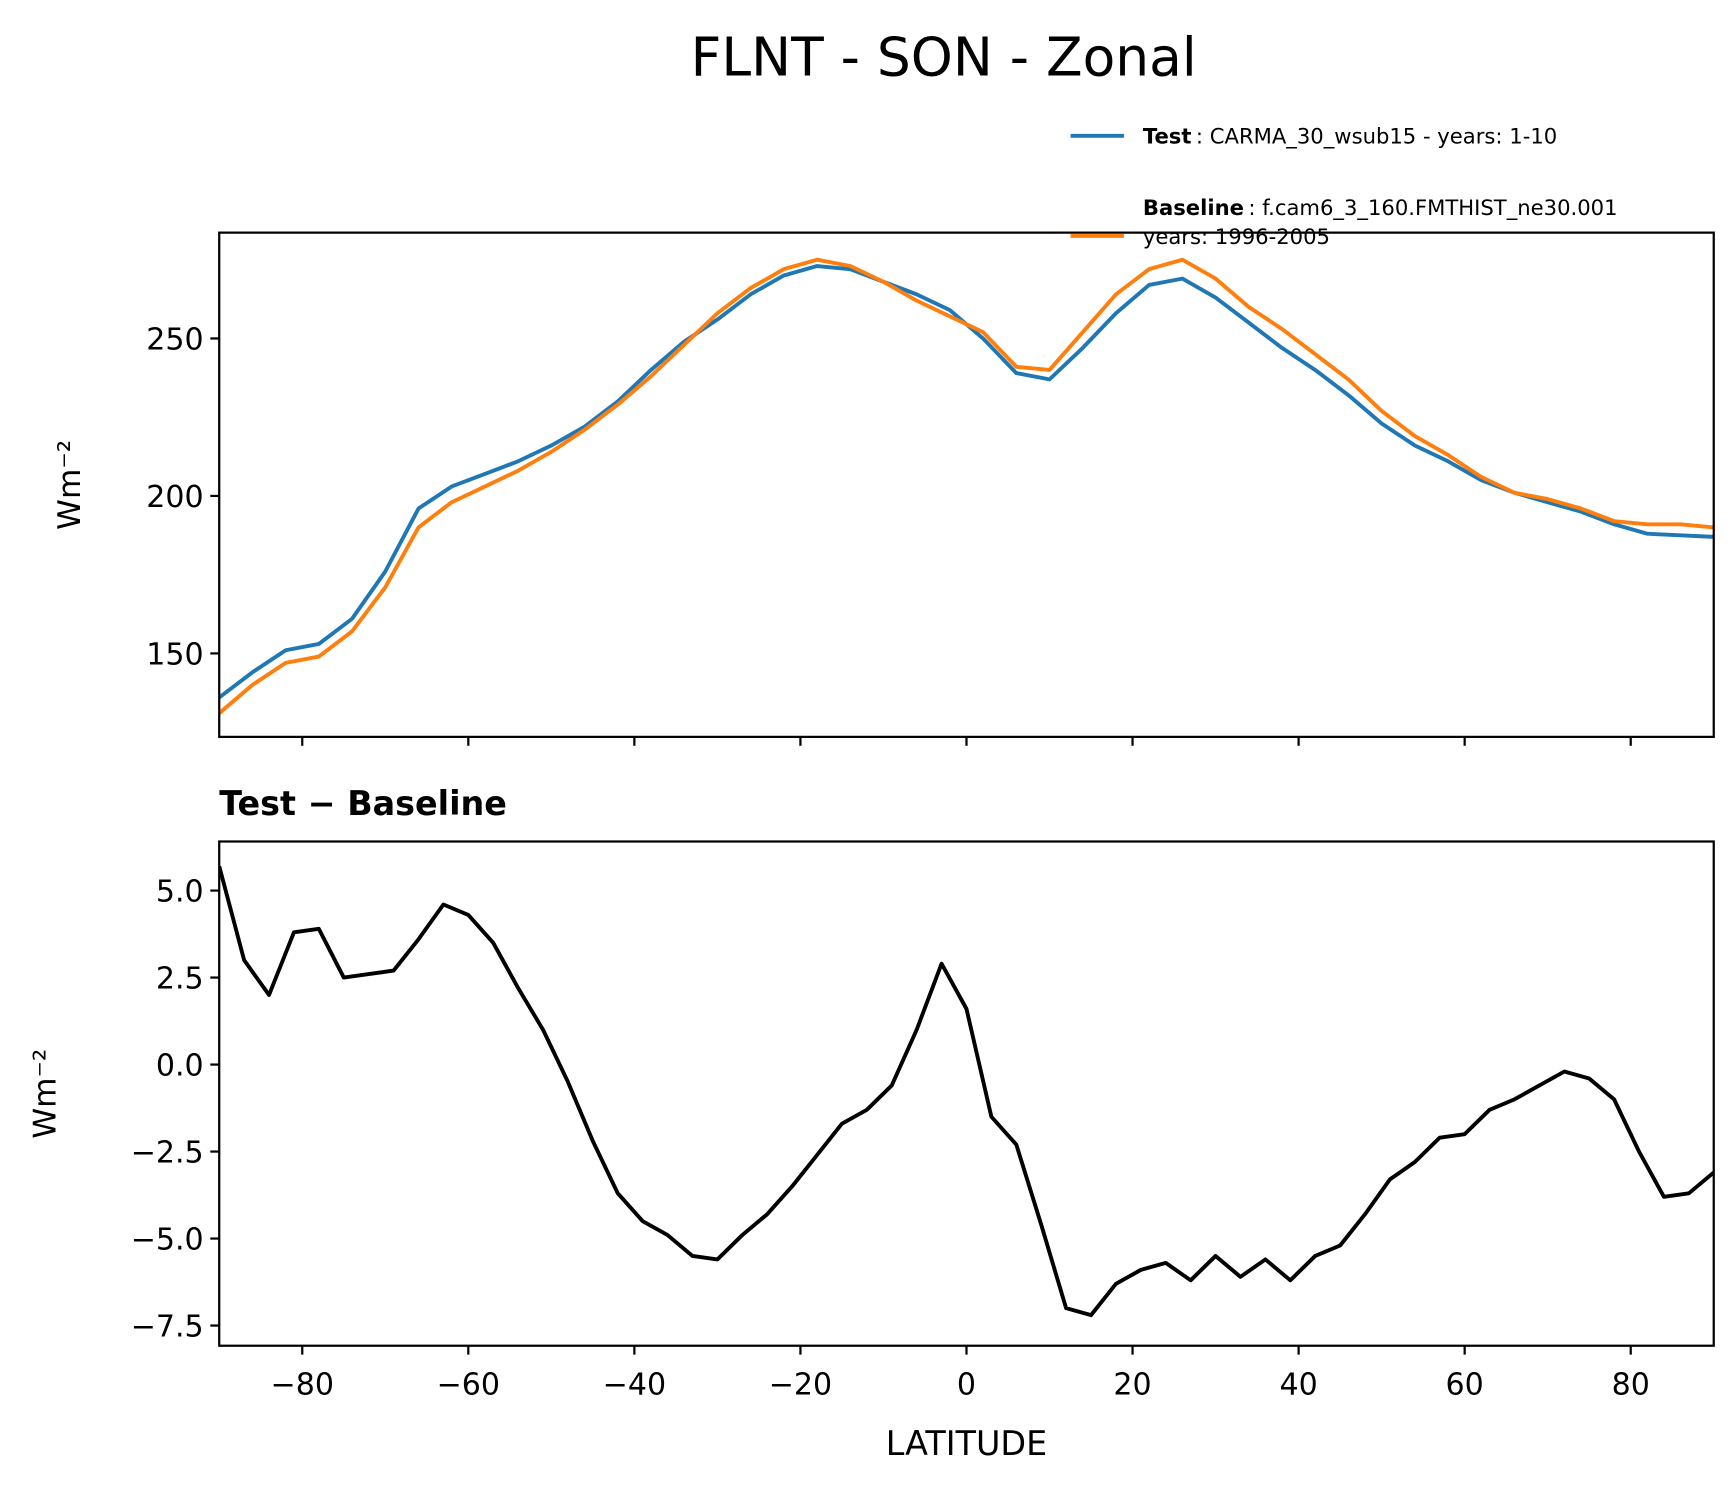 This screenshot has width=1736, height=1496. I want to click on y-tick-label: 200, so click(174, 497).